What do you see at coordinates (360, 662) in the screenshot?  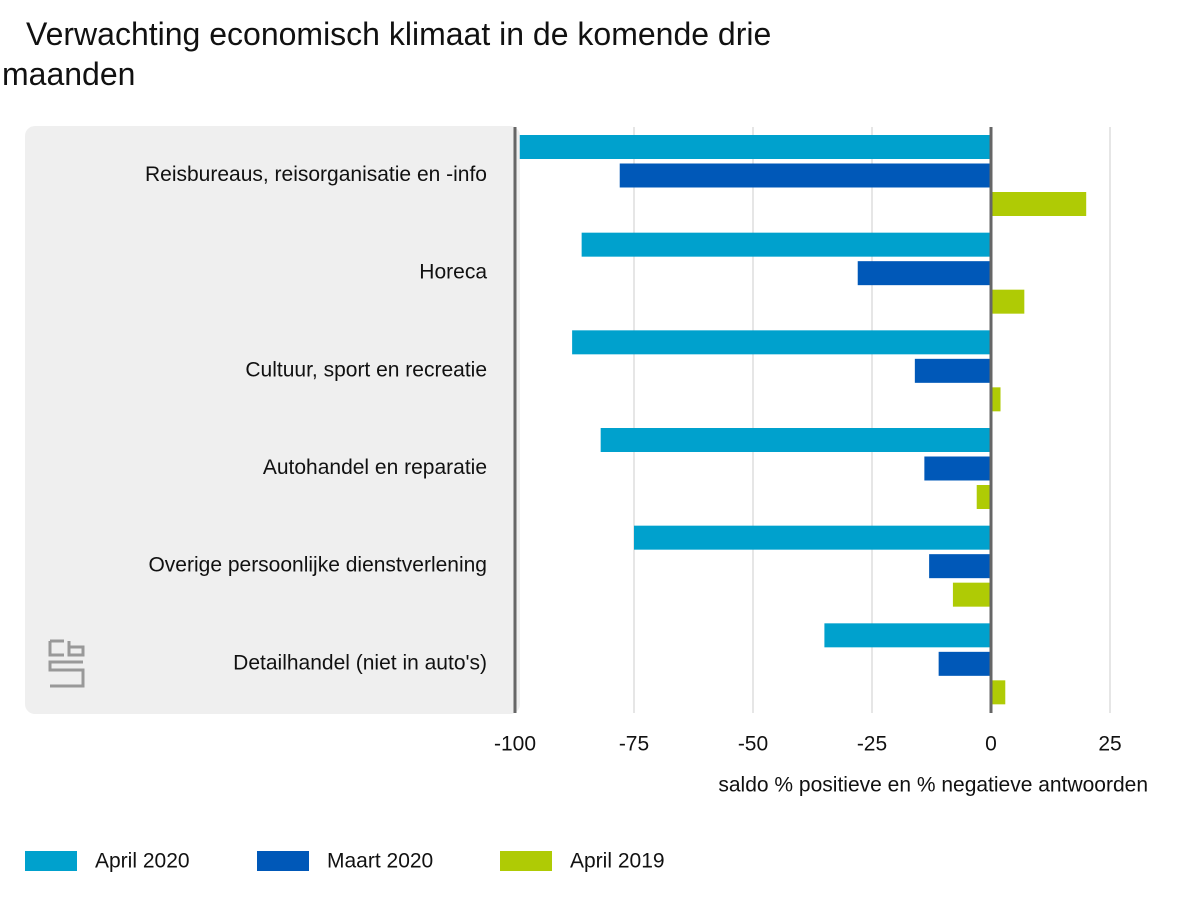 I see `y-tick-label: Detailhandel (niet in auto's)` at bounding box center [360, 662].